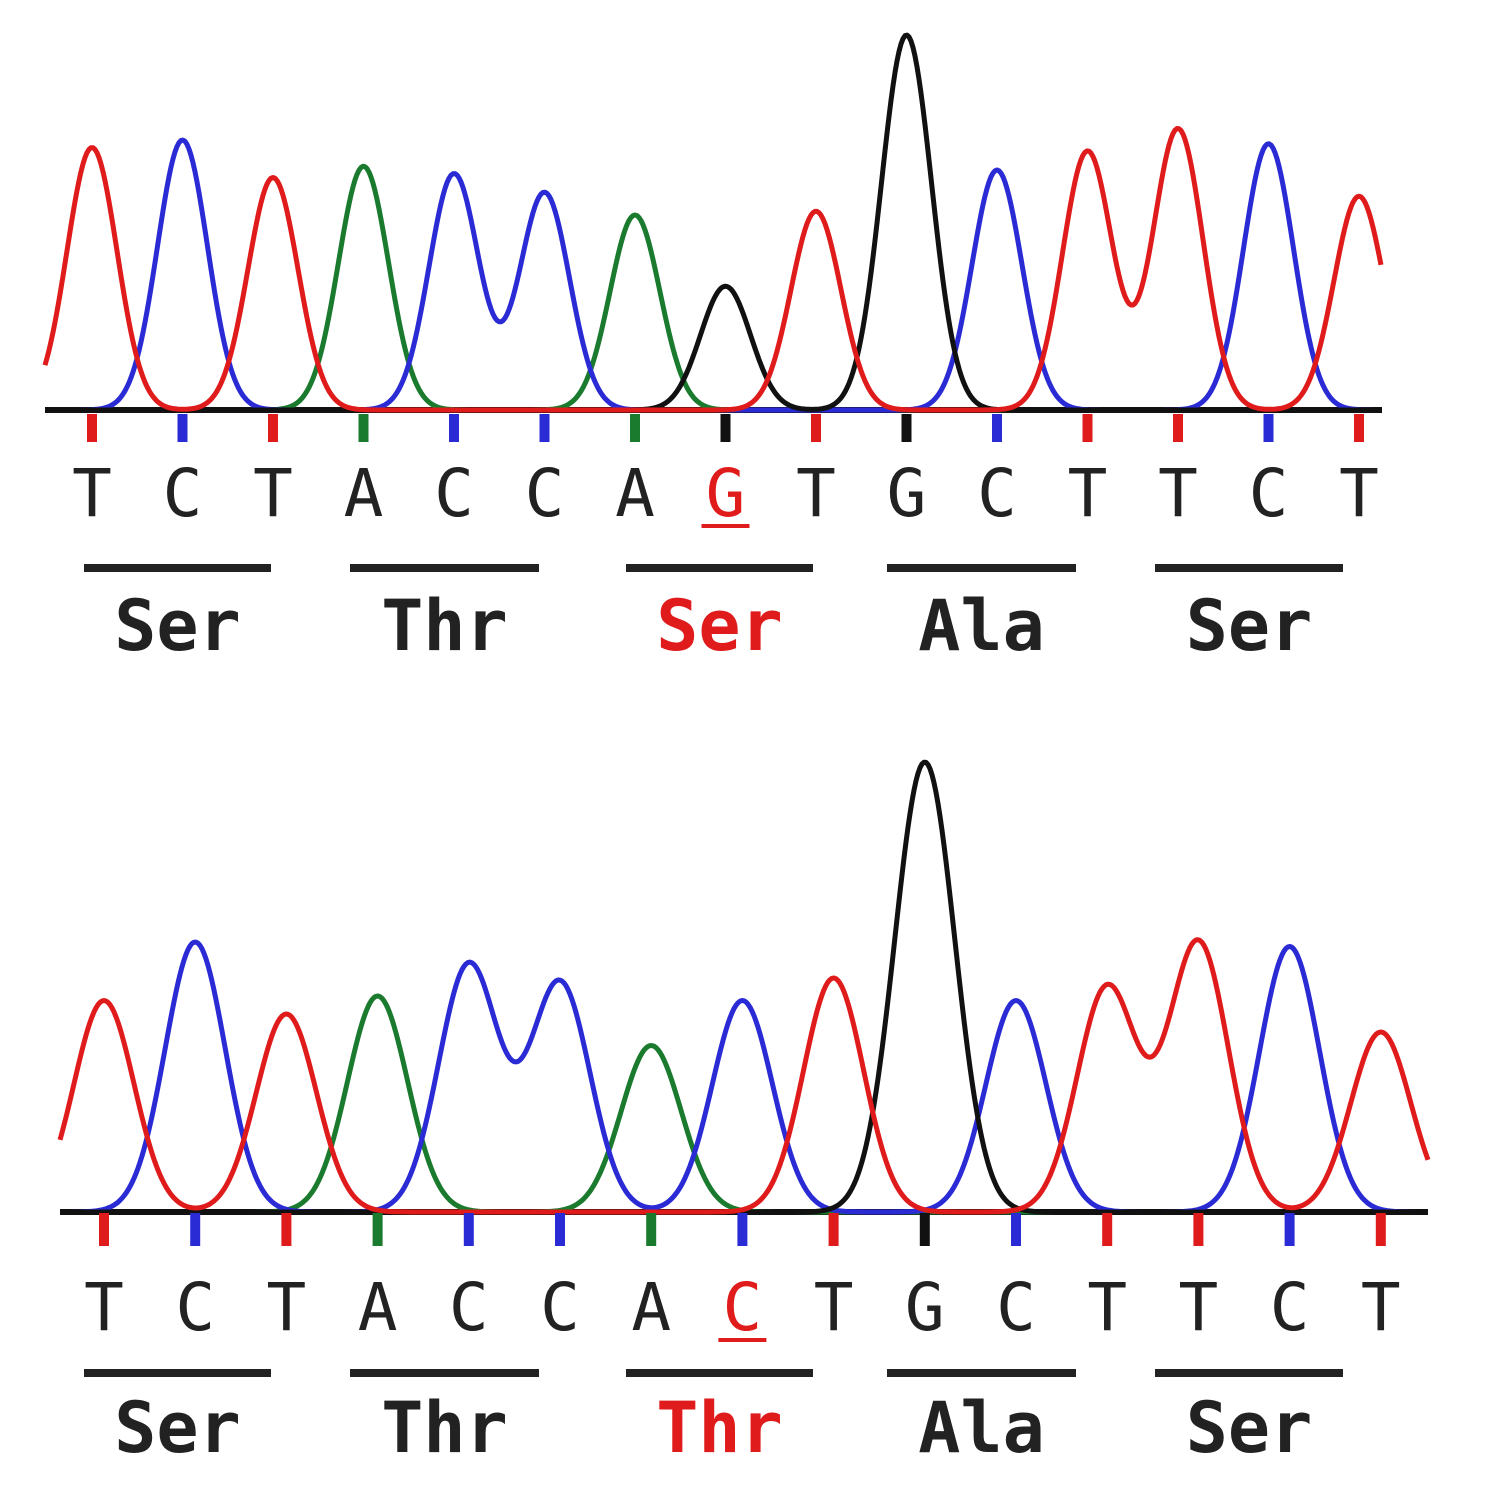  Describe the element at coordinates (719, 626) in the screenshot. I see `codon-label-highlight: Ser` at that location.